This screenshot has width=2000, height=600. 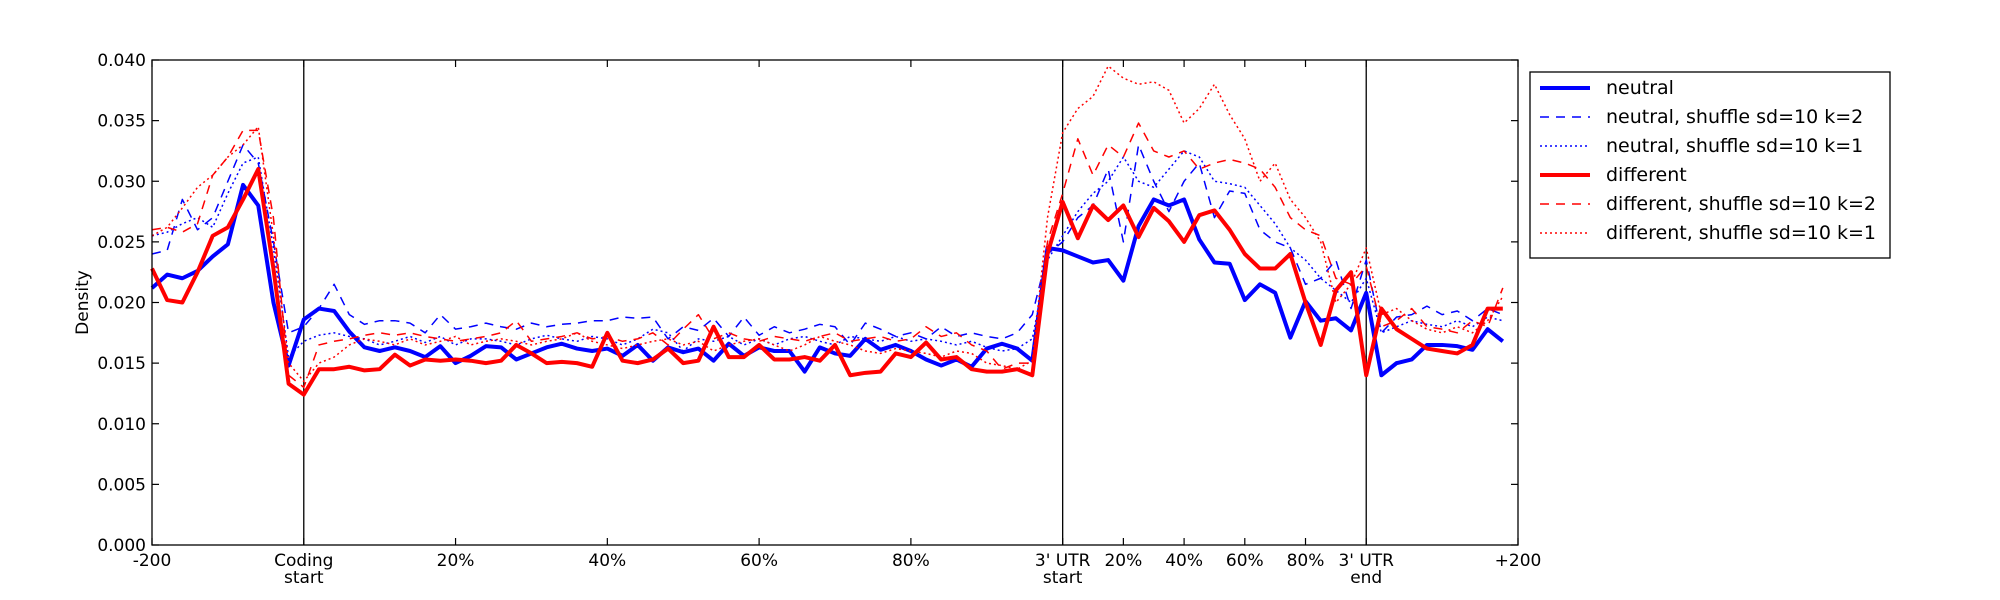 What do you see at coordinates (121, 485) in the screenshot?
I see `y-tick-label: 0.005` at bounding box center [121, 485].